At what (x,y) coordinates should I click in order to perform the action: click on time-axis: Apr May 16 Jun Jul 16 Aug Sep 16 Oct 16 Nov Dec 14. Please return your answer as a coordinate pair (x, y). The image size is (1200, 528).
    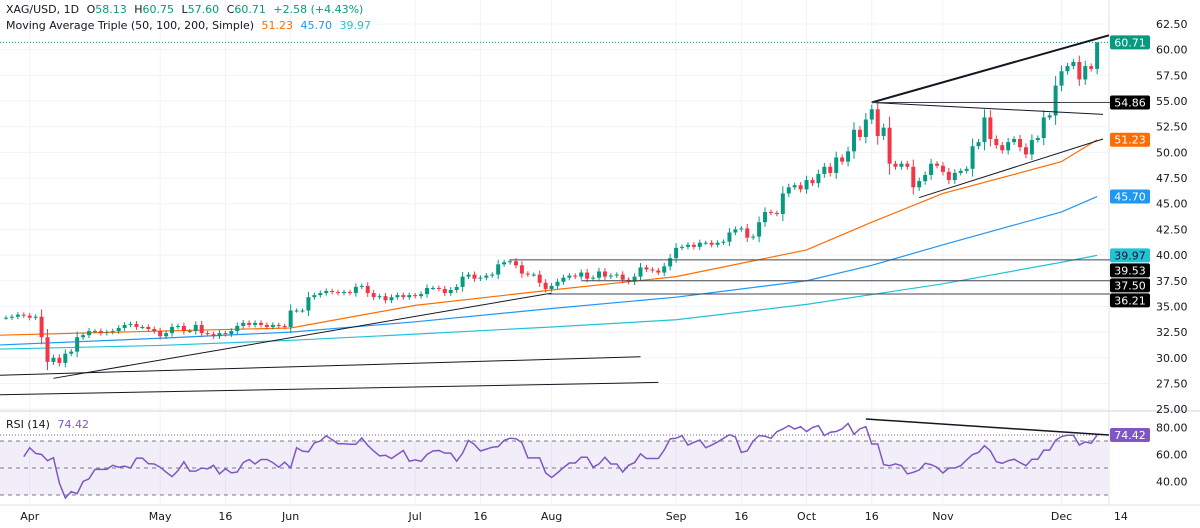
    Looking at the image, I should click on (574, 516).